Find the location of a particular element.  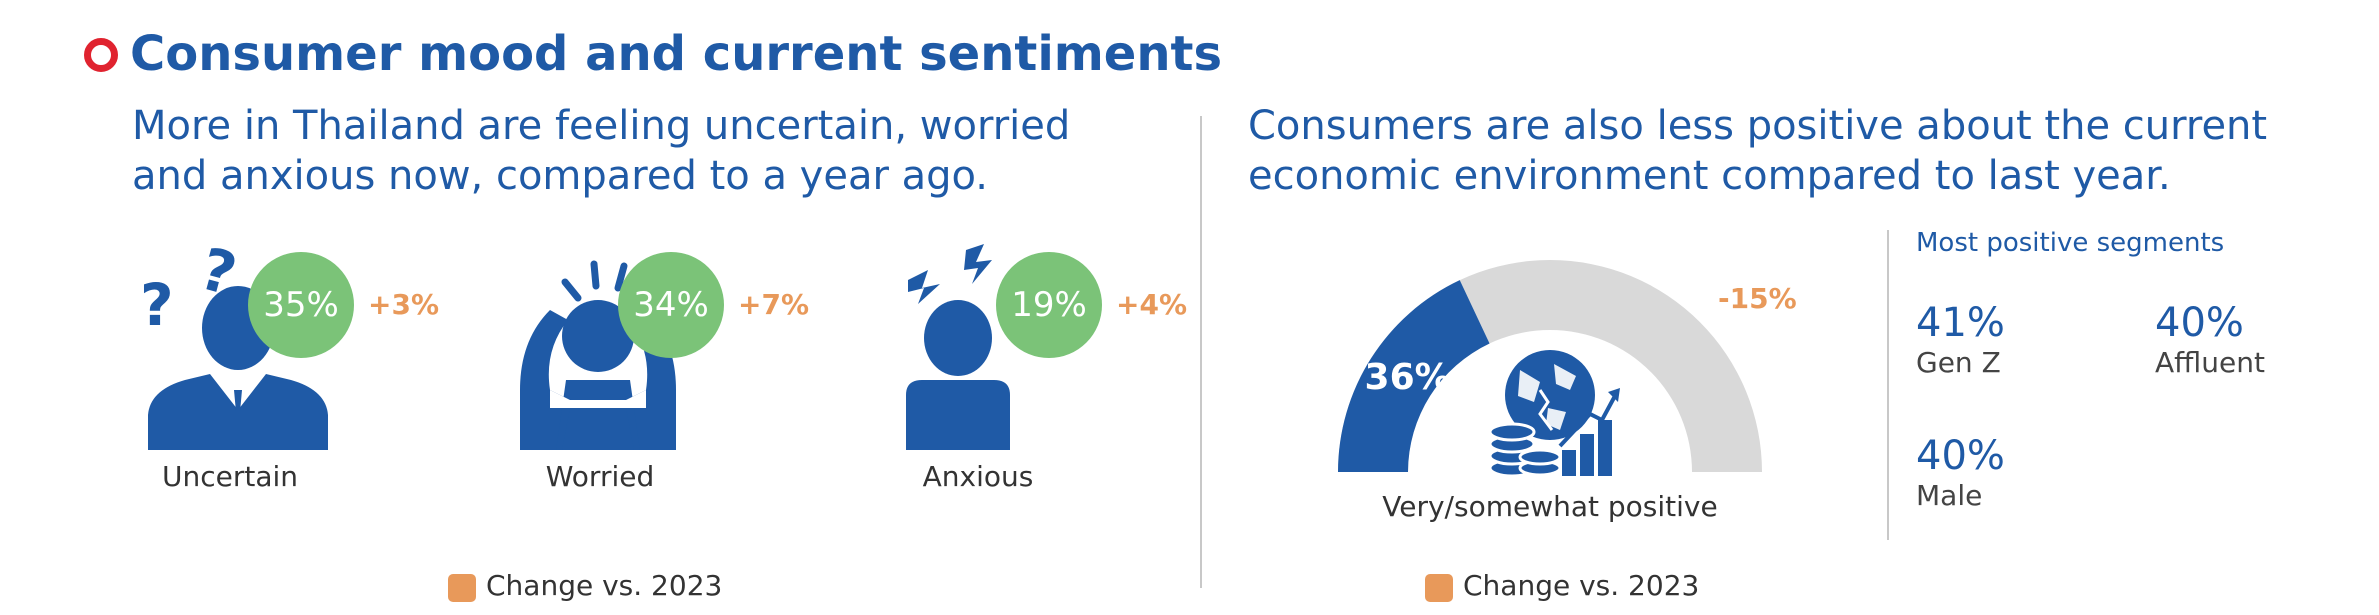

legend-swatch-right is located at coordinates (1439, 588).